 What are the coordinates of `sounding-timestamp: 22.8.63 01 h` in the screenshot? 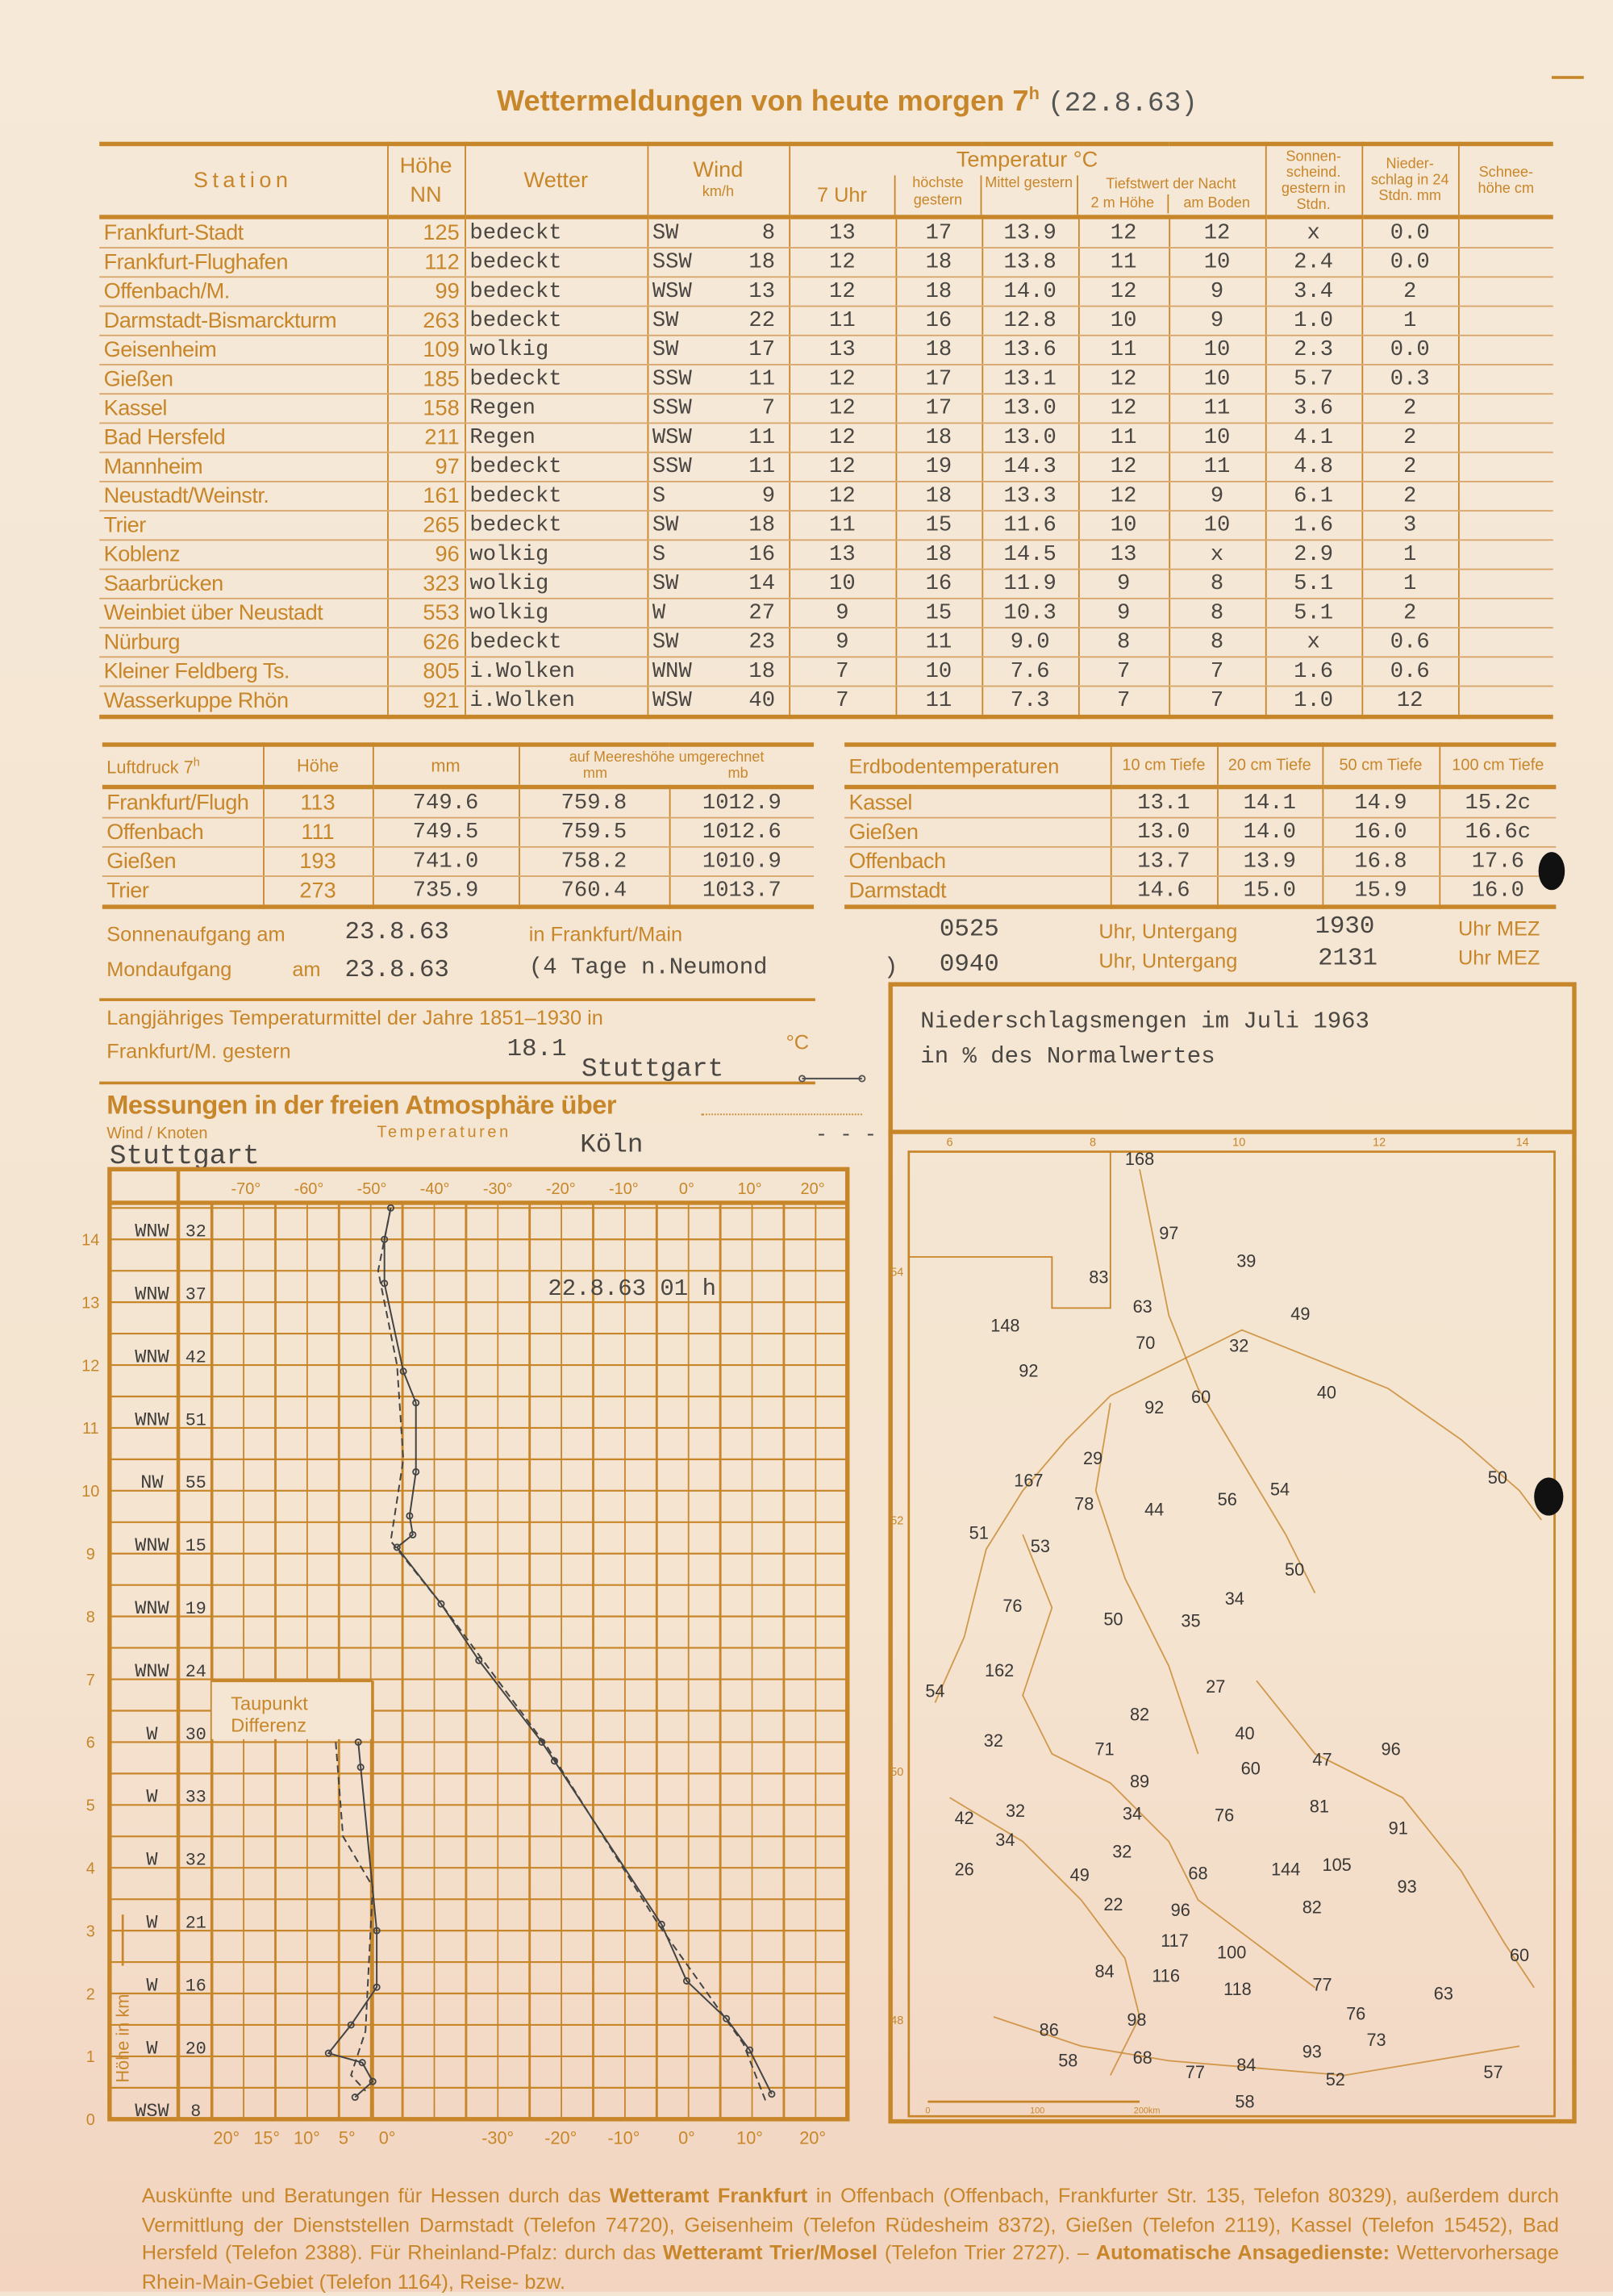 It's located at (632, 1288).